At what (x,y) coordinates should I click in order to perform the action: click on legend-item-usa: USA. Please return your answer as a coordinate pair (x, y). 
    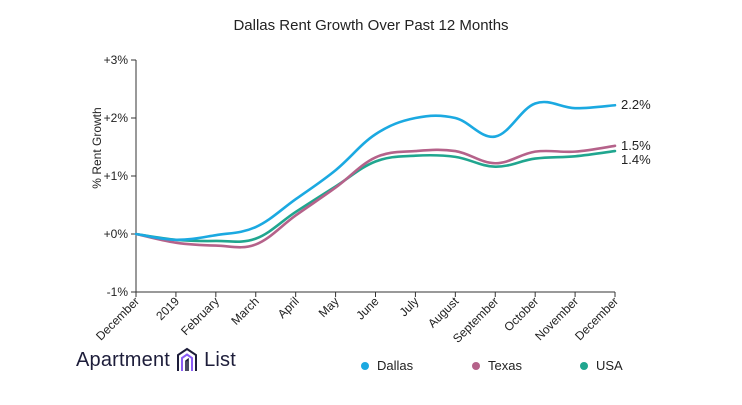
    Looking at the image, I should click on (601, 365).